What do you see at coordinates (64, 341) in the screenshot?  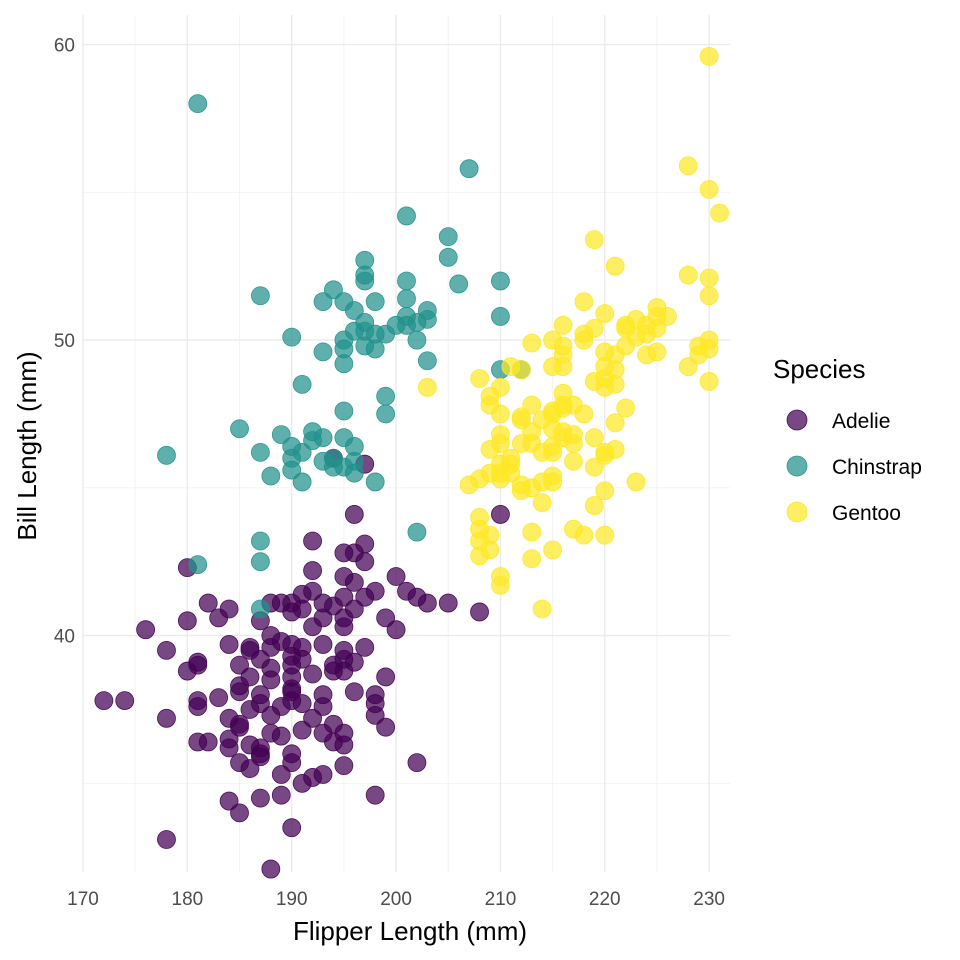 I see `y-tick-label: 50` at bounding box center [64, 341].